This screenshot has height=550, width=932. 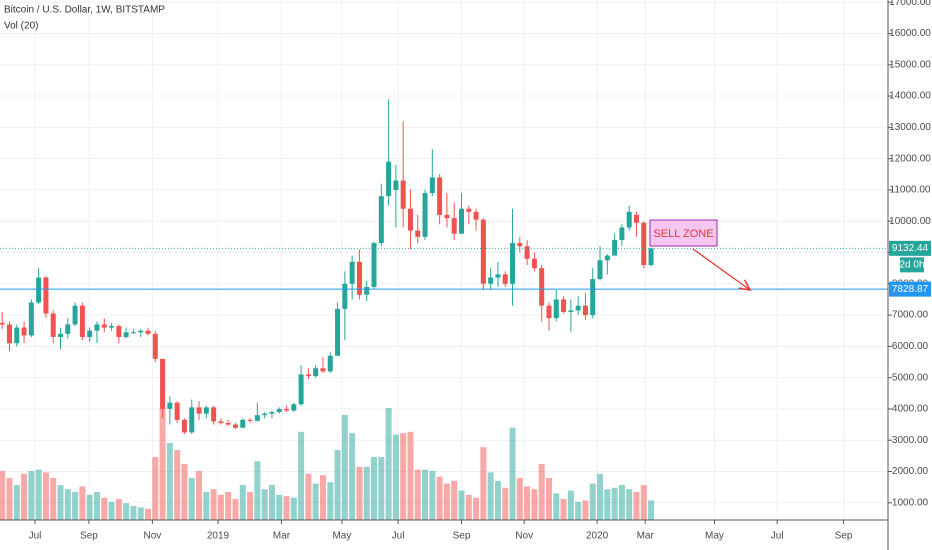 I want to click on y-tick-label: 13000.00, so click(x=910, y=127).